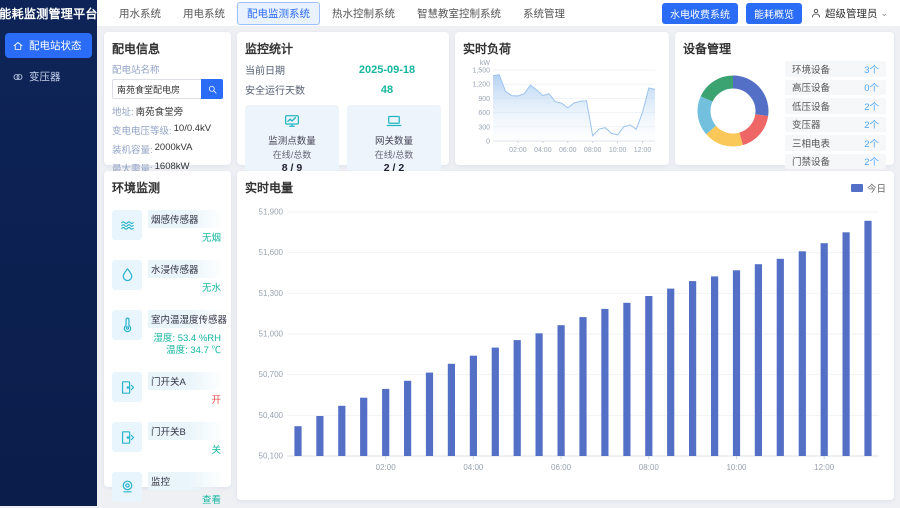  I want to click on chevron-down-icon: ⌄, so click(884, 12).